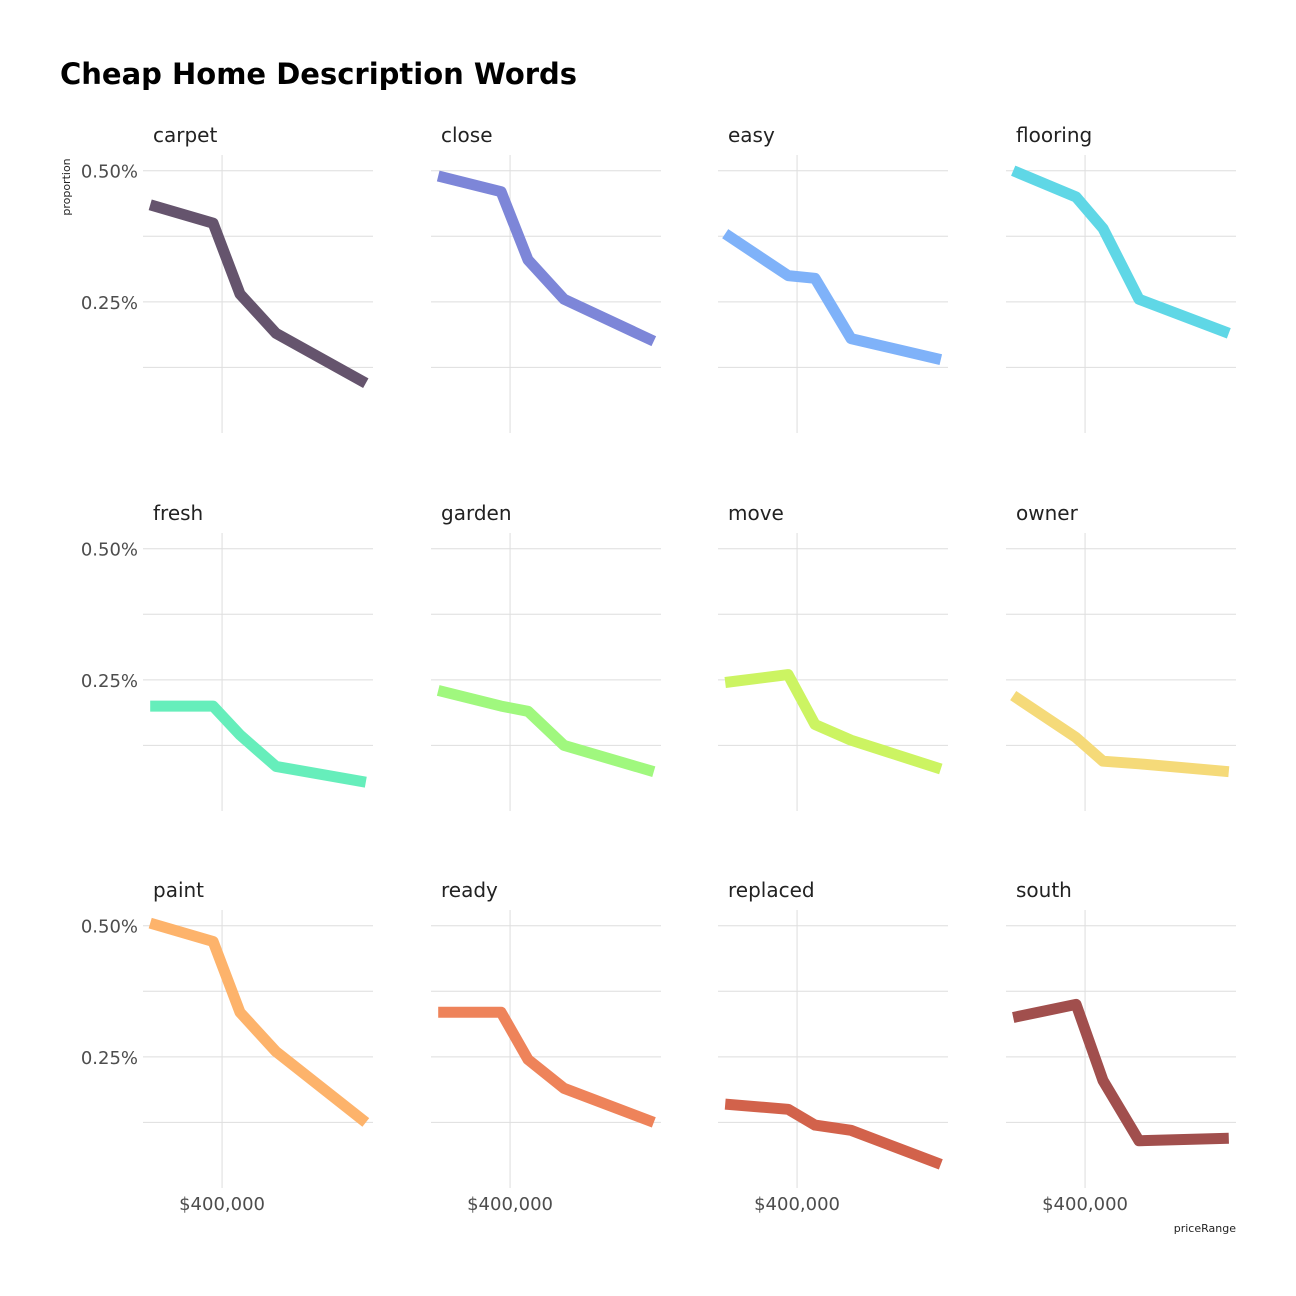 This screenshot has height=1296, width=1296. I want to click on facet-label-move: move, so click(756, 513).